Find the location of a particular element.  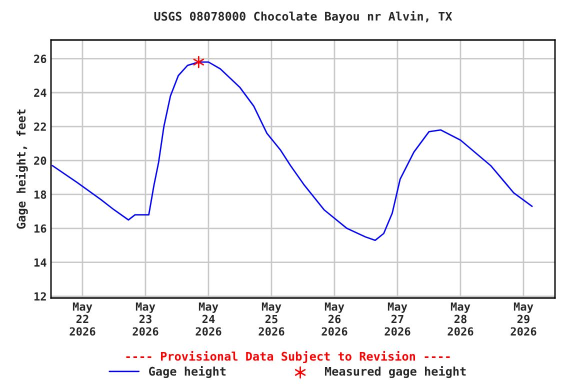

x-tick-label: May 28 2026 is located at coordinates (461, 319).